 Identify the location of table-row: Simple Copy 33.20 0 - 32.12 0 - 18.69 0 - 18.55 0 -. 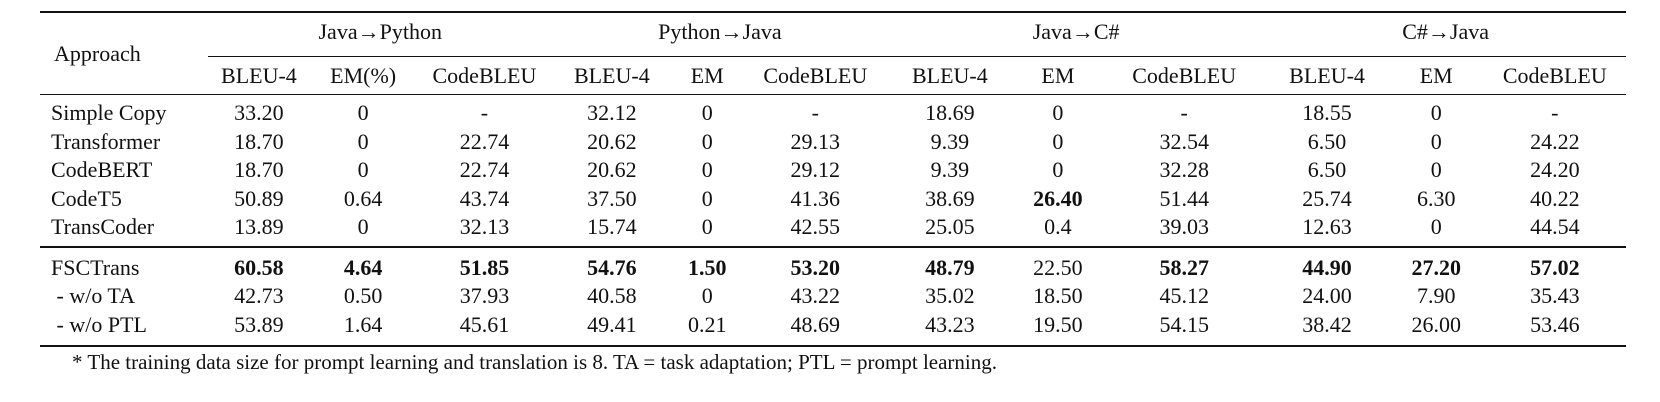
(833, 111).